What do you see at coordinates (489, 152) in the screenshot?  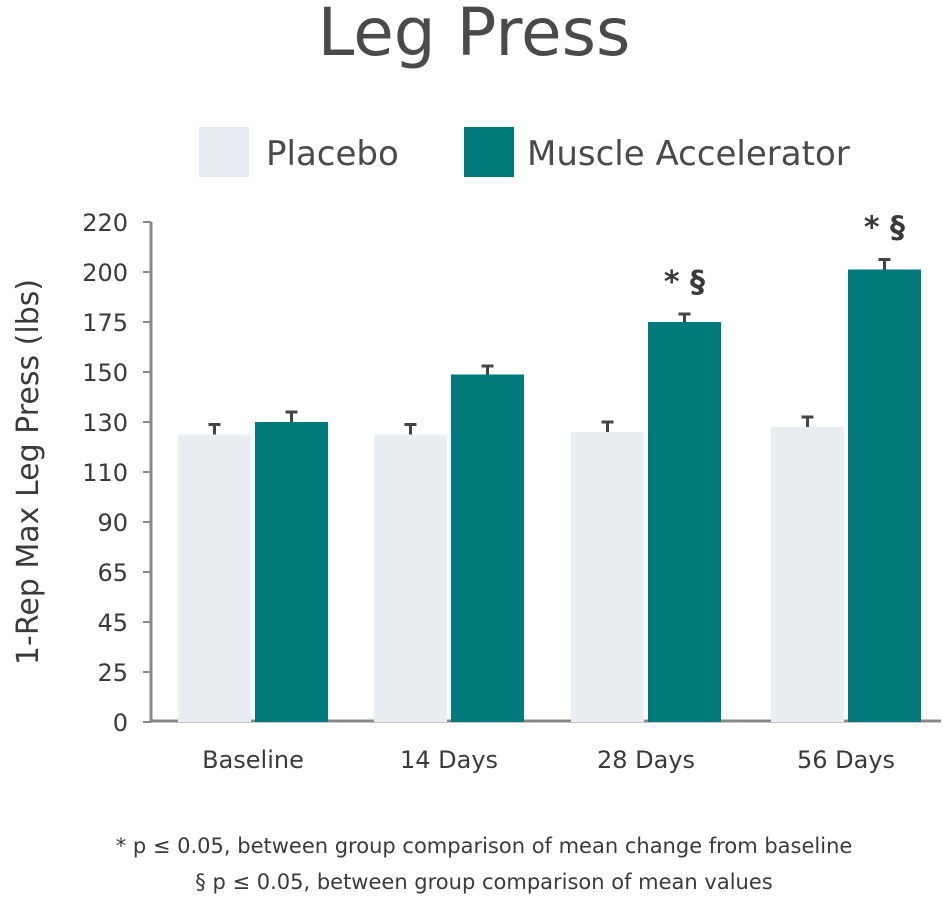 I see `legend-swatch-muscle-accelerator` at bounding box center [489, 152].